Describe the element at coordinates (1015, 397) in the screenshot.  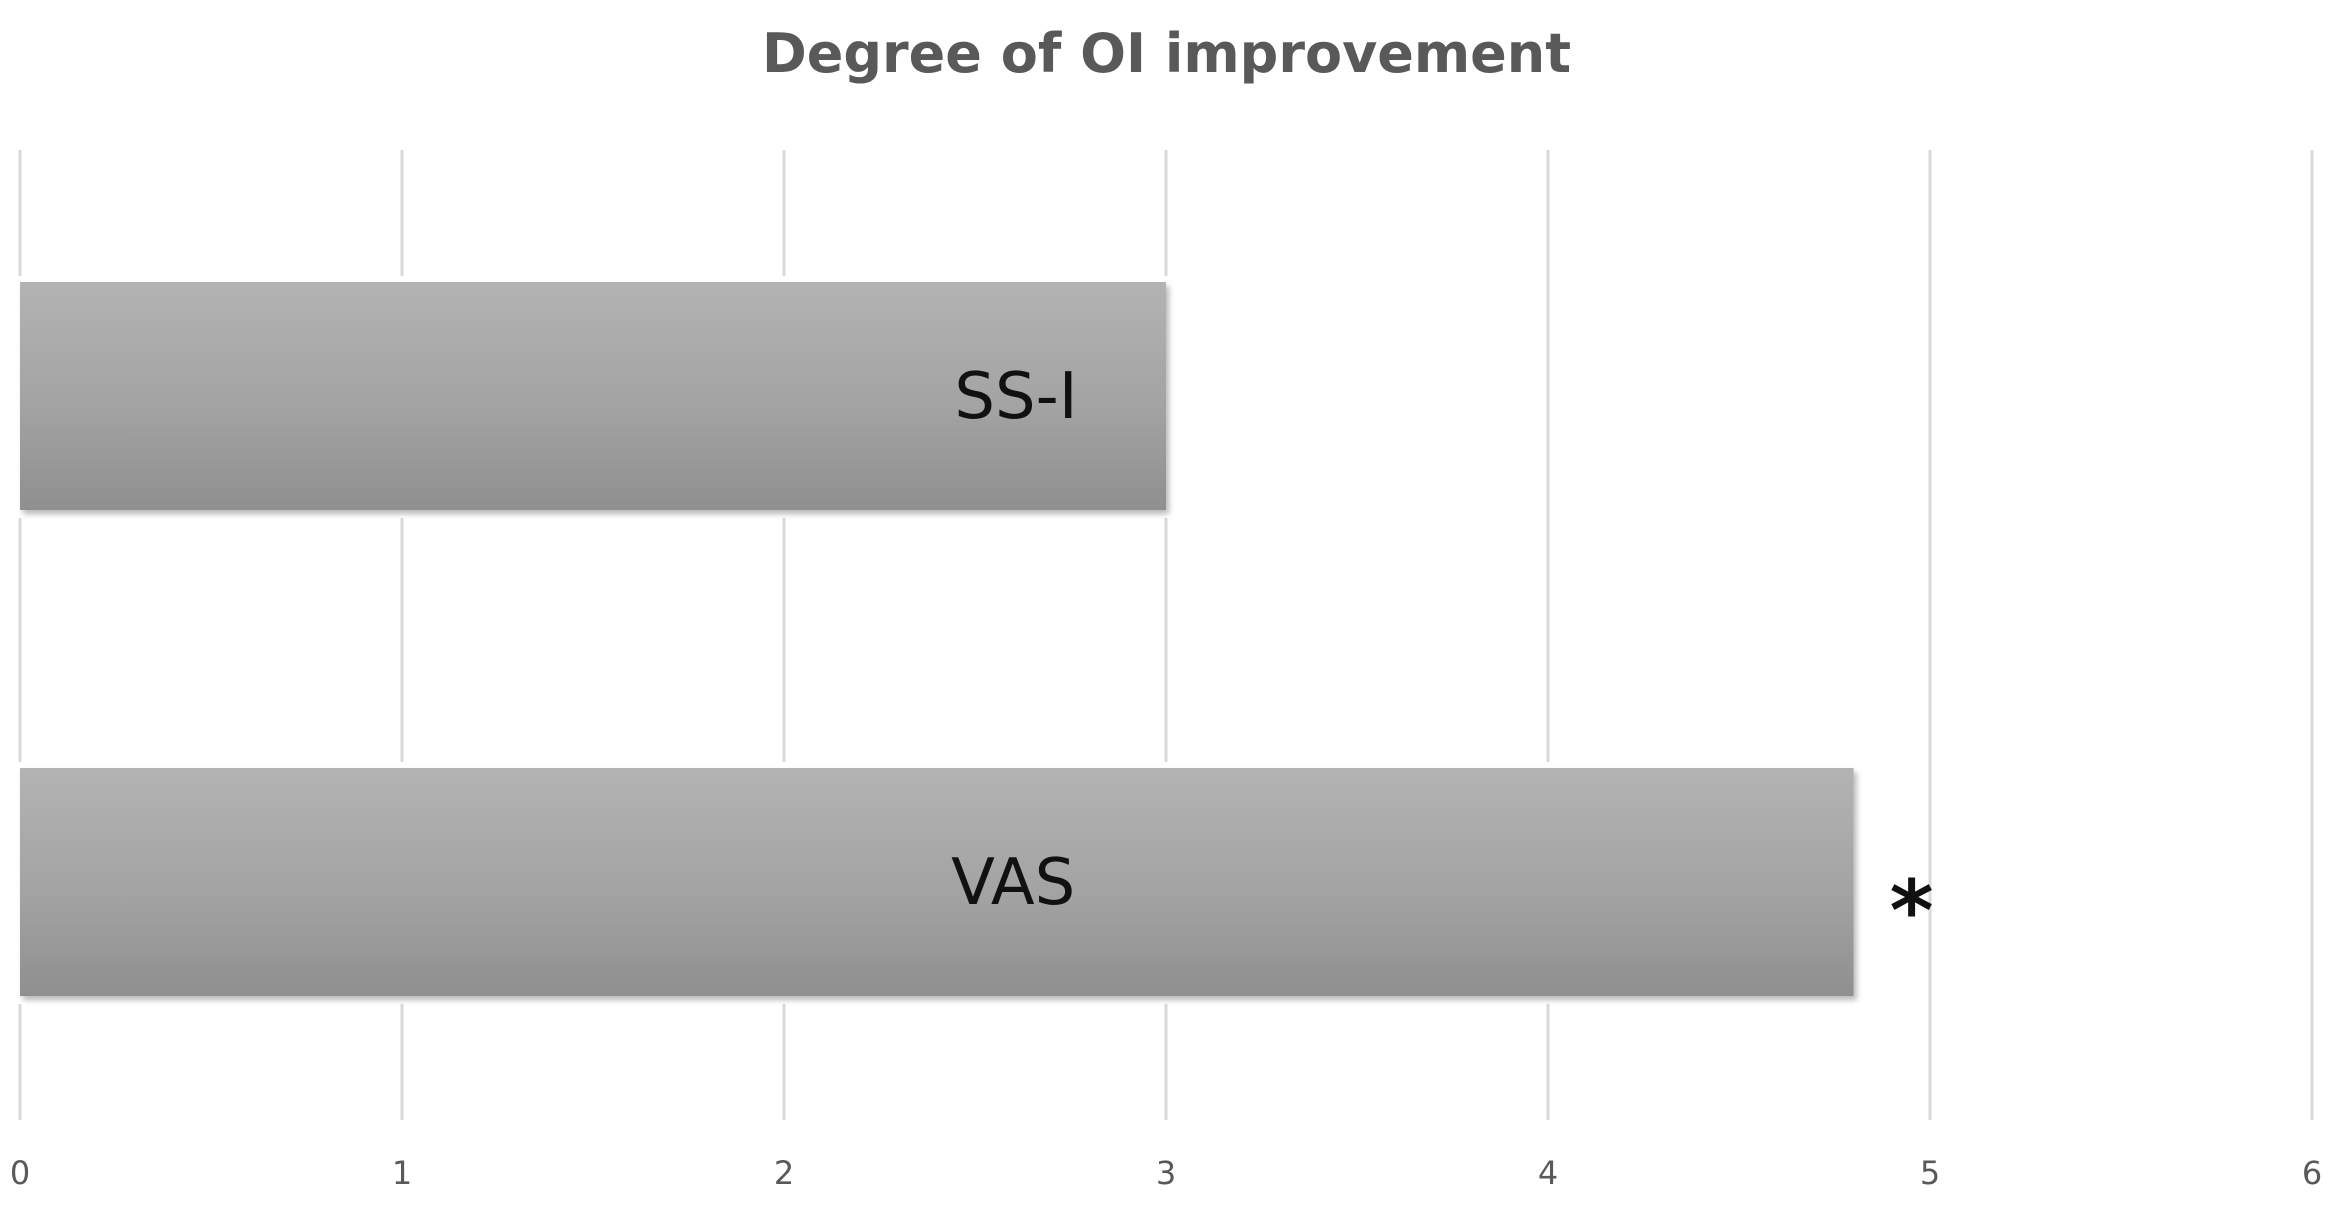
I see `bar-label-ss-i: SS-I` at that location.